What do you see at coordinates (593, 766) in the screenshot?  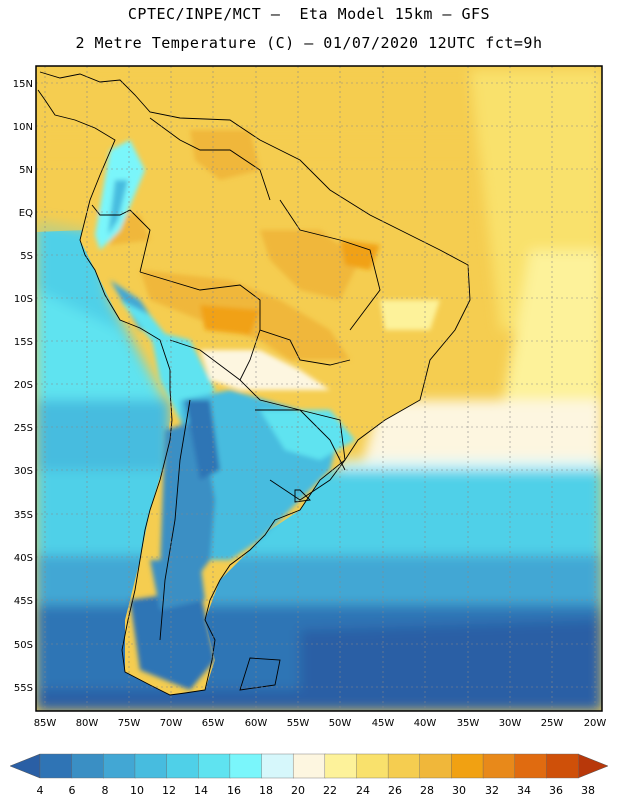 I see `color-scale-high-arrow` at bounding box center [593, 766].